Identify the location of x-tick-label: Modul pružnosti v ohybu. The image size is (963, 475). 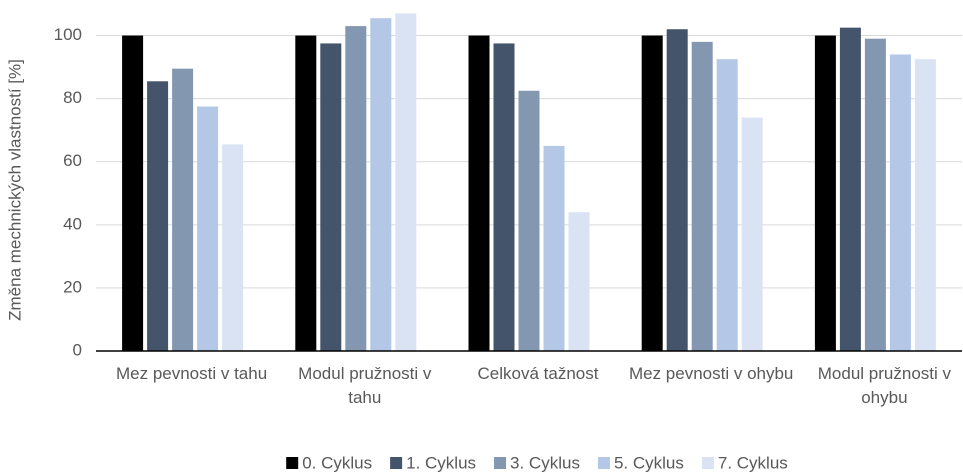
(884, 385).